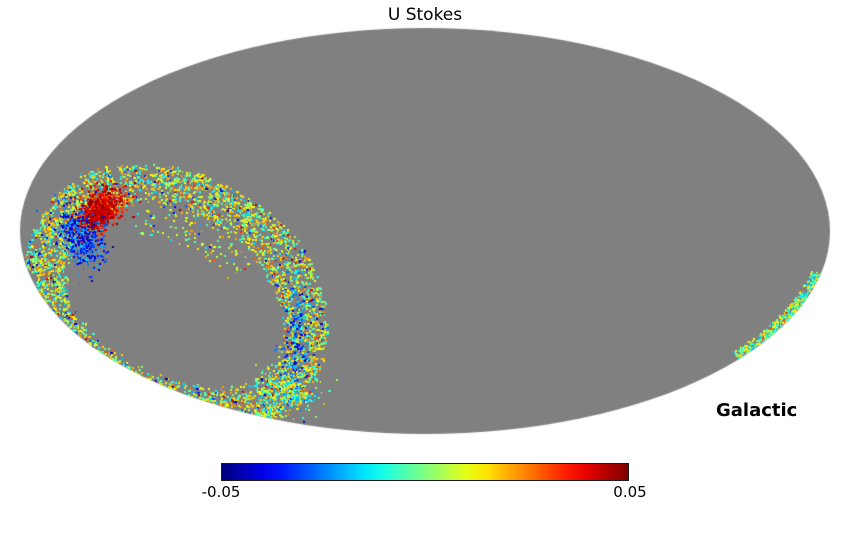 The width and height of the screenshot is (850, 540). Describe the element at coordinates (425, 15) in the screenshot. I see `plot-title: U Stokes` at that location.